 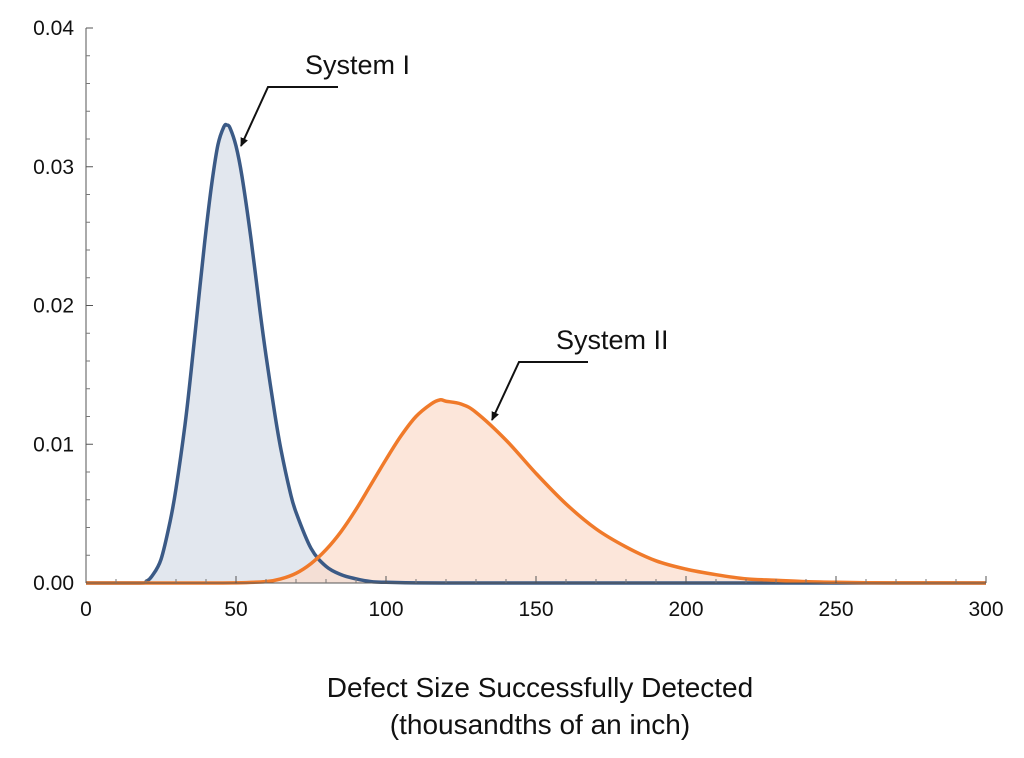 I want to click on y-tick-label: 0.02, so click(x=53, y=306).